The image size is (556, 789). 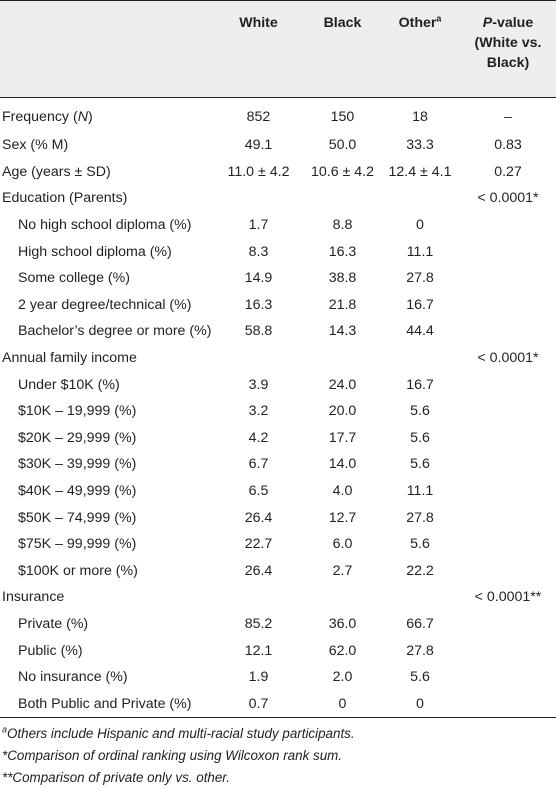 What do you see at coordinates (278, 438) in the screenshot?
I see `table-row: $20K – 29,999 (%) 4.2 17.7 5.6` at bounding box center [278, 438].